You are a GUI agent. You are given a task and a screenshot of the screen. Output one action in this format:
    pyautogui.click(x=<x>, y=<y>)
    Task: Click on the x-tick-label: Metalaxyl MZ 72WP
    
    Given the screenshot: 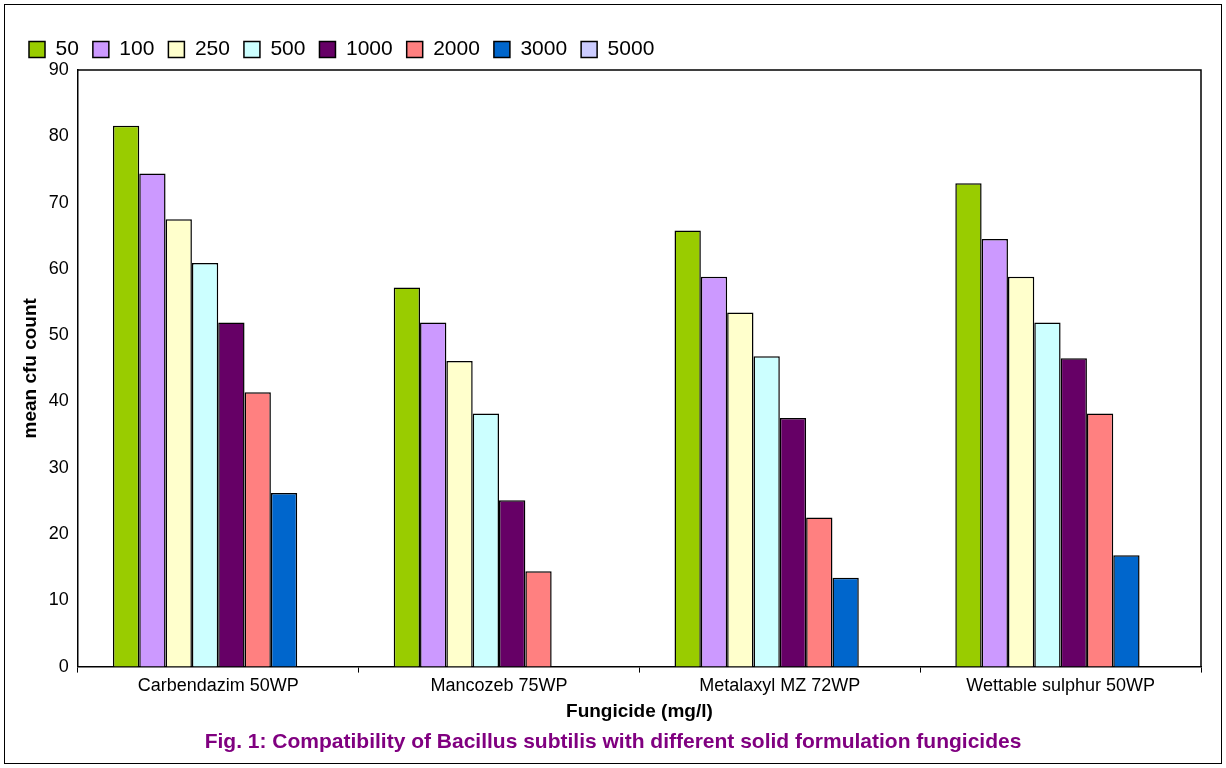 What is the action you would take?
    pyautogui.click(x=780, y=685)
    